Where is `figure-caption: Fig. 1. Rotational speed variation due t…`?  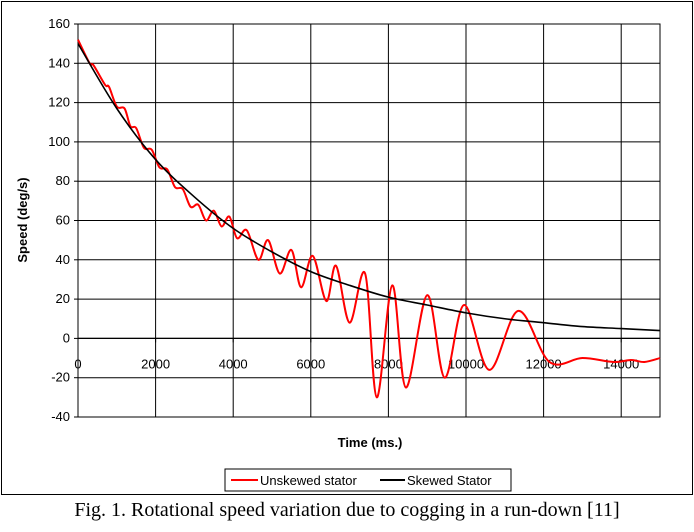
figure-caption: Fig. 1. Rotational speed variation due t… is located at coordinates (347, 510).